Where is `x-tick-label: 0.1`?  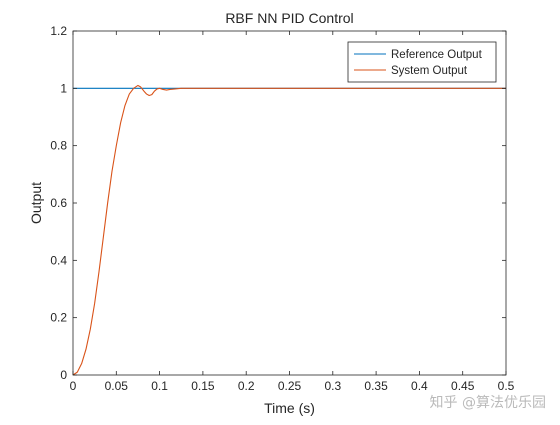 x-tick-label: 0.1 is located at coordinates (159, 386).